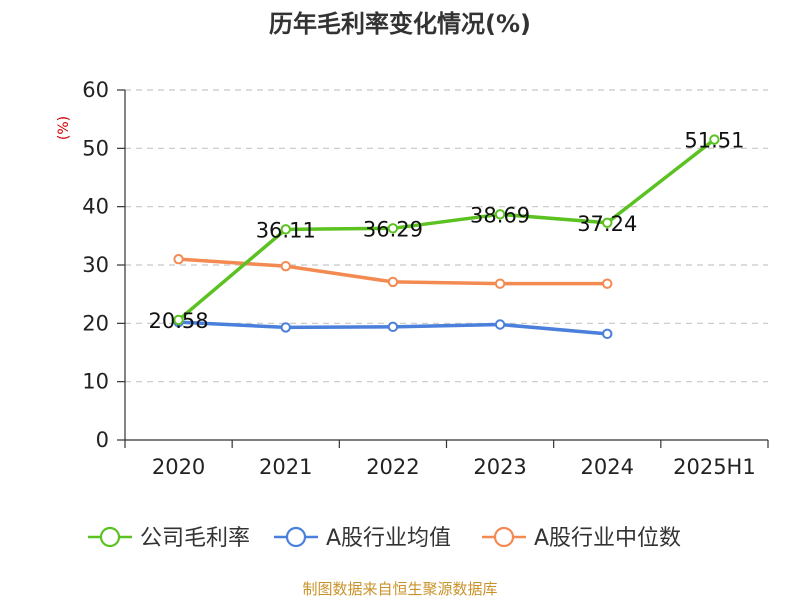  Describe the element at coordinates (95, 382) in the screenshot. I see `y-tick-label: 10` at that location.